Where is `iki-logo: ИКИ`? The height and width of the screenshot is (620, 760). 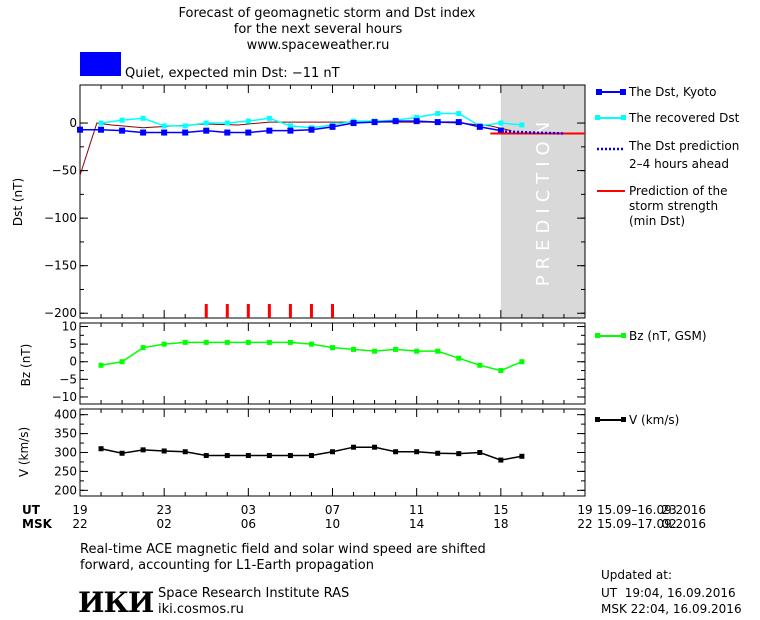
iki-logo: ИКИ is located at coordinates (116, 602).